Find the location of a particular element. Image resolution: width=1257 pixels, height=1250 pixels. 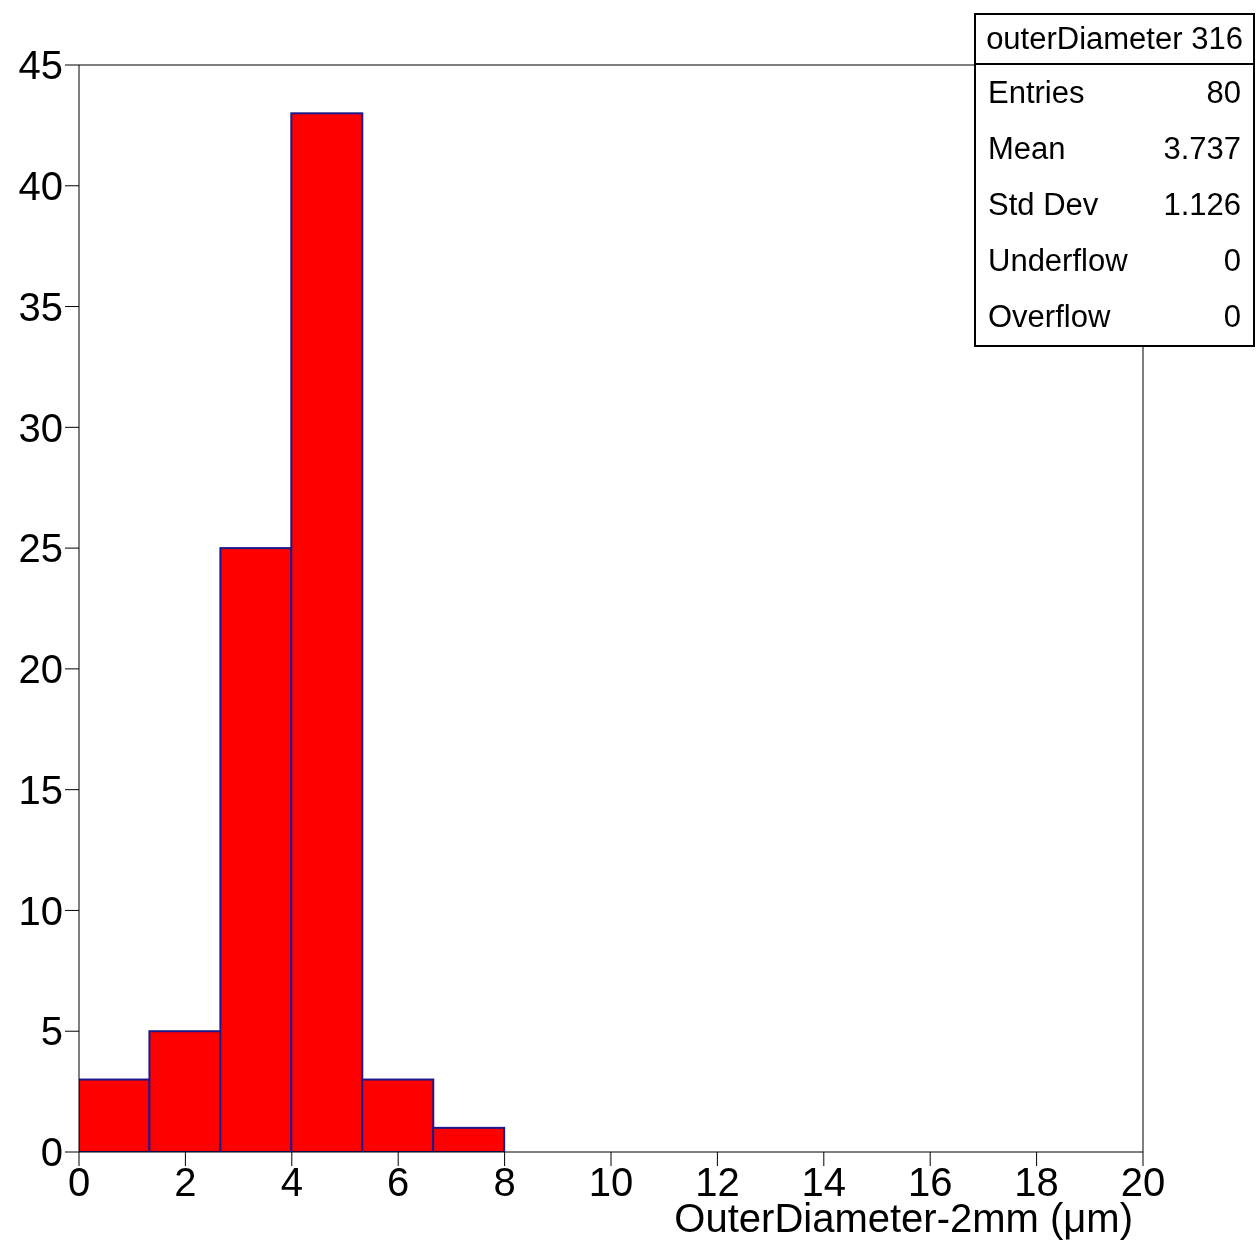

text: 3.737 is located at coordinates (1202, 148).